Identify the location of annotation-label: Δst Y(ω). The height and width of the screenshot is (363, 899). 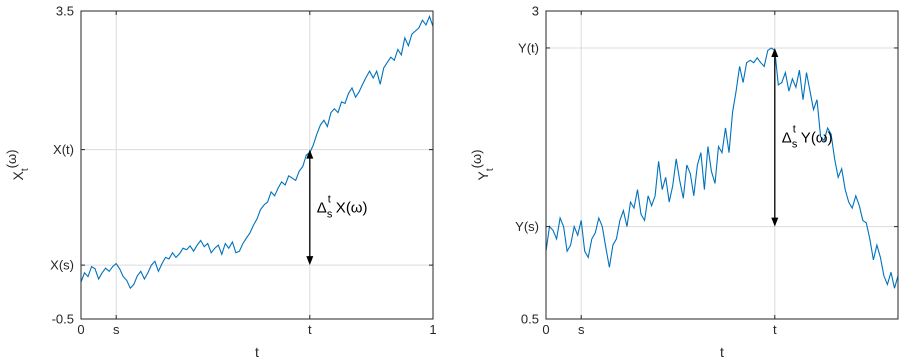
(807, 136).